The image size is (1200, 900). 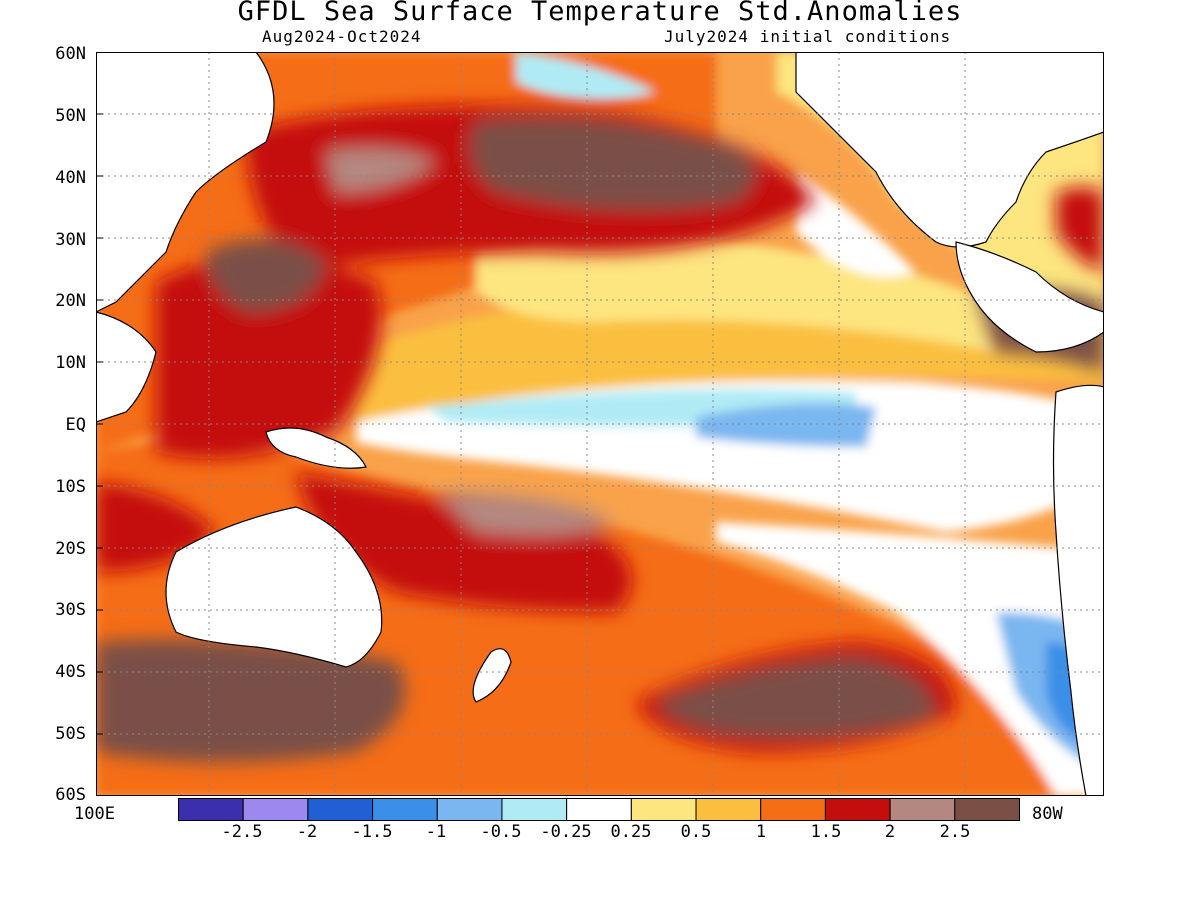 What do you see at coordinates (94, 814) in the screenshot?
I see `lon-label-left: 100E` at bounding box center [94, 814].